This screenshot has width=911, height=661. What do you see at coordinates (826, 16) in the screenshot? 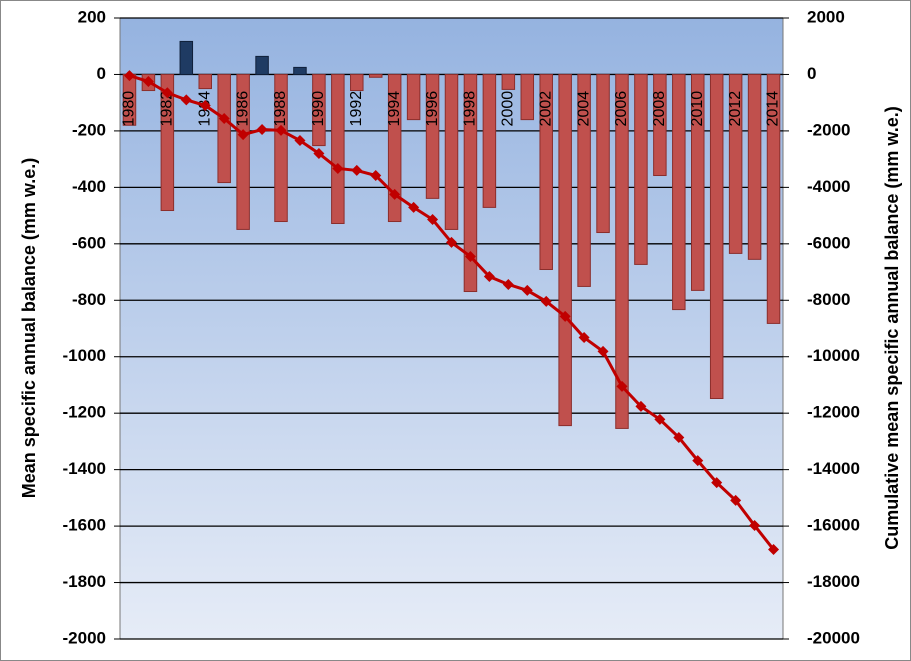
I see `y2-tick-label: 2000` at bounding box center [826, 16].